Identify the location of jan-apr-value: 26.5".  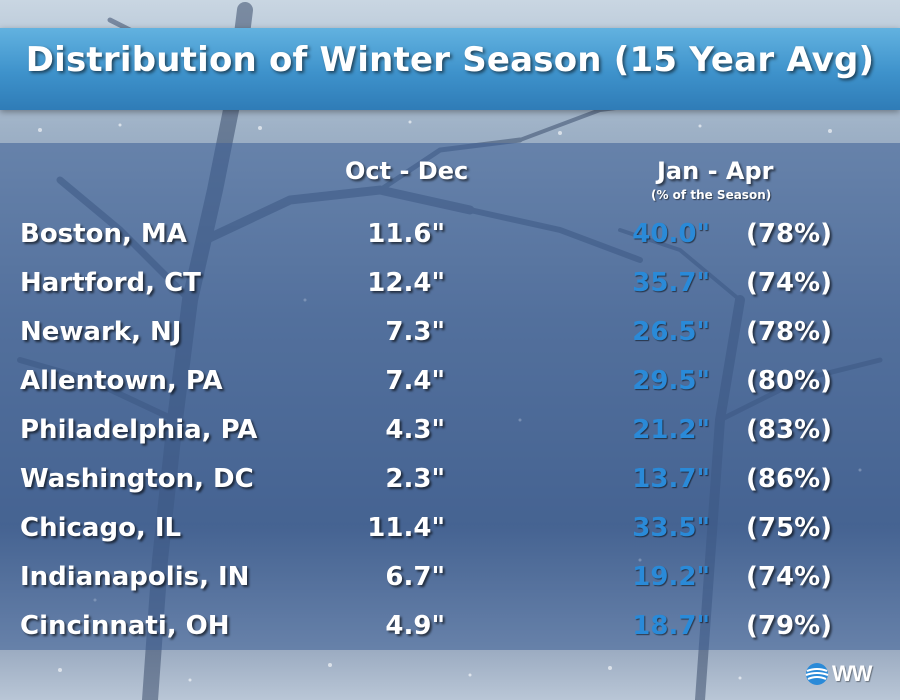
(671, 332).